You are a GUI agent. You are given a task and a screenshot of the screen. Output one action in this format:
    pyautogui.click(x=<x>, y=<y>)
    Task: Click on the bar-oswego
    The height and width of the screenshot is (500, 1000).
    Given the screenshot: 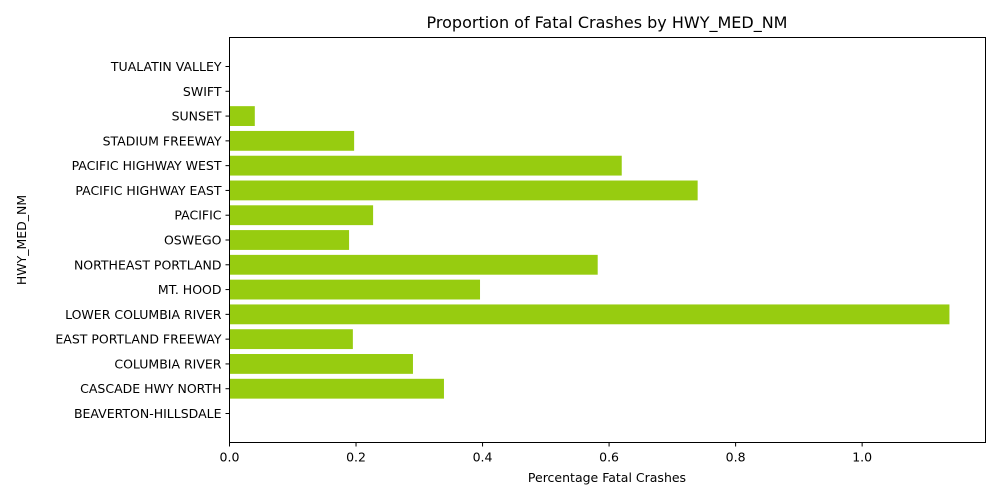 What is the action you would take?
    pyautogui.click(x=289, y=240)
    